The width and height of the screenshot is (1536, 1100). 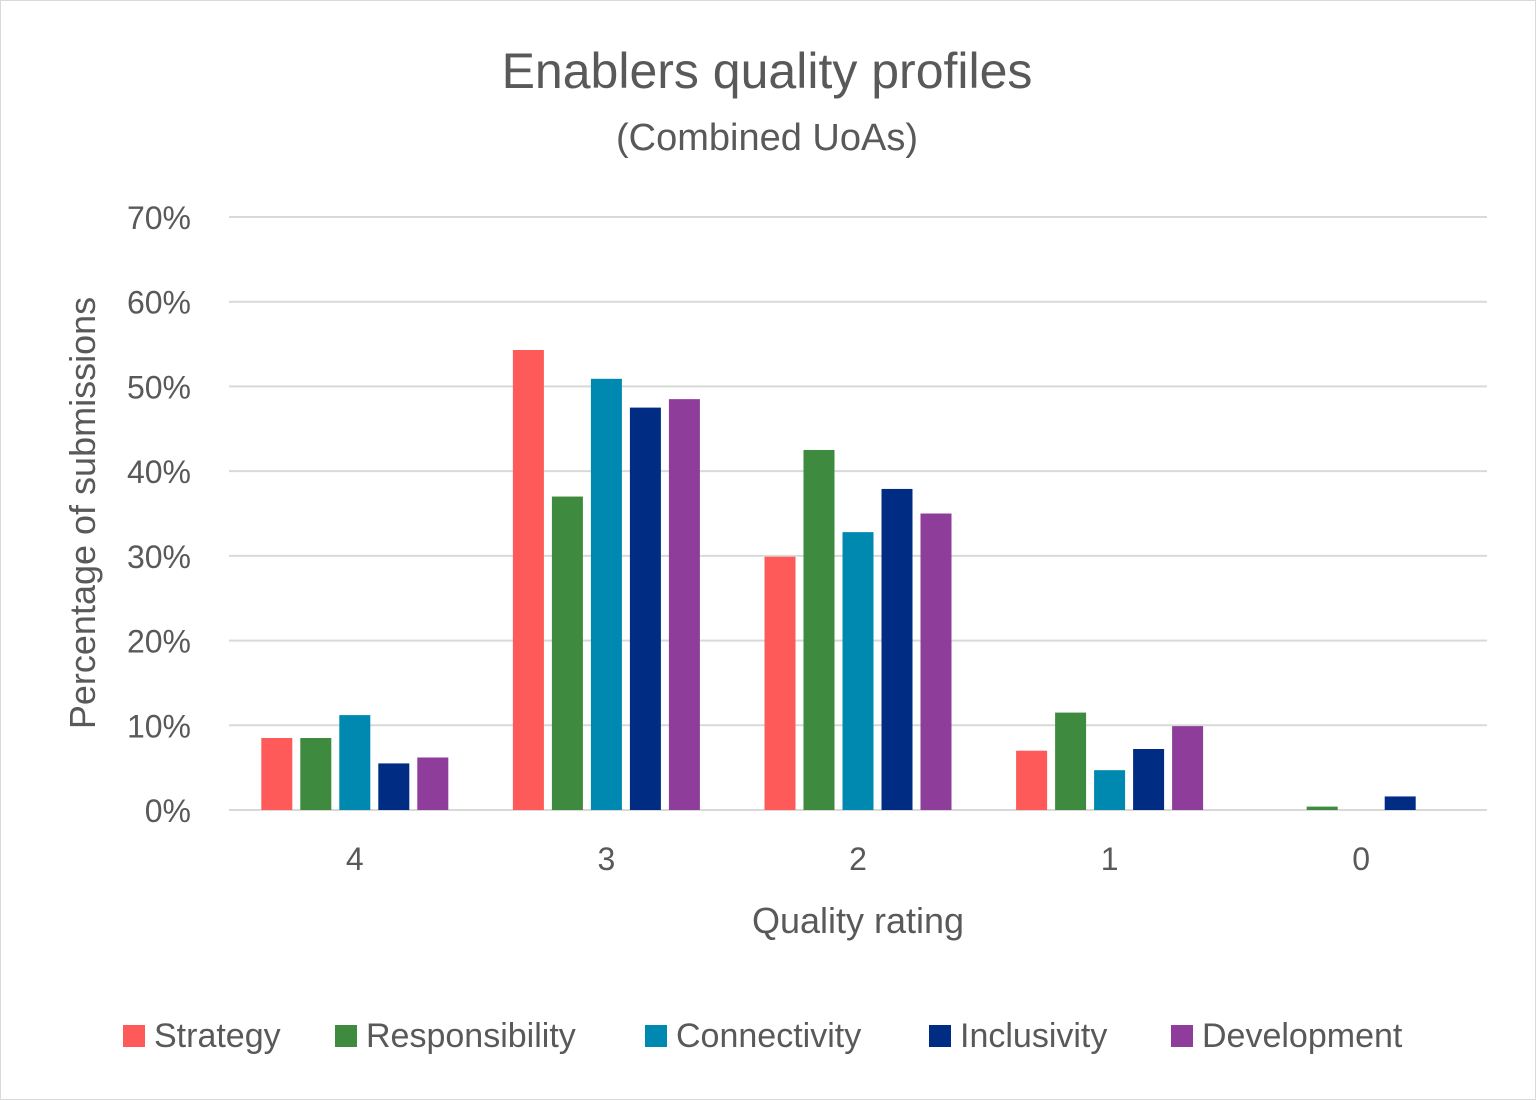 I want to click on chart-subtitle: (Combined UoAs), so click(x=767, y=138).